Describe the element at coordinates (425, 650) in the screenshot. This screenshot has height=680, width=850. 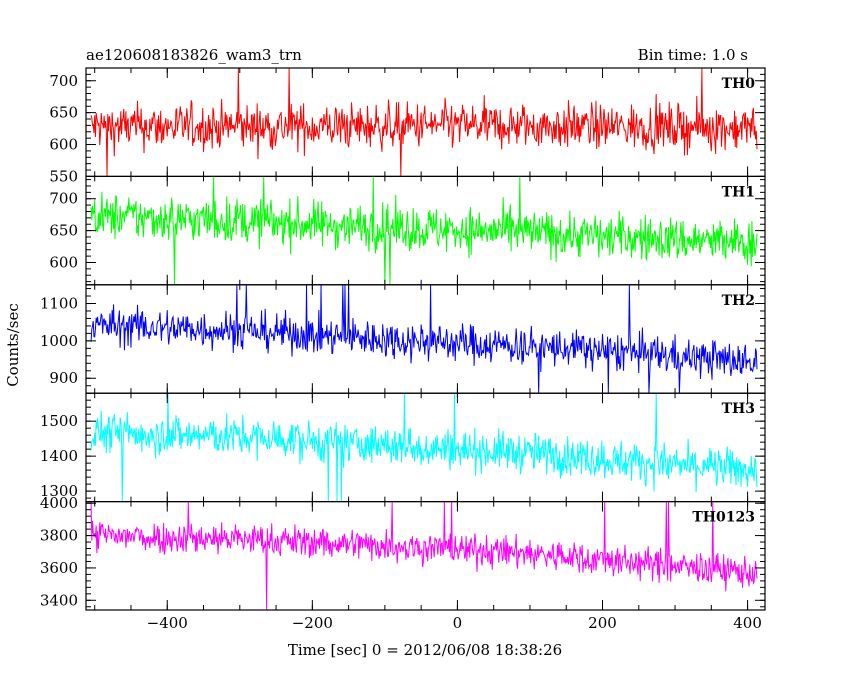
I see `x-axis-label: Time [sec] 0 = 2012/06/08 18:38:26` at that location.